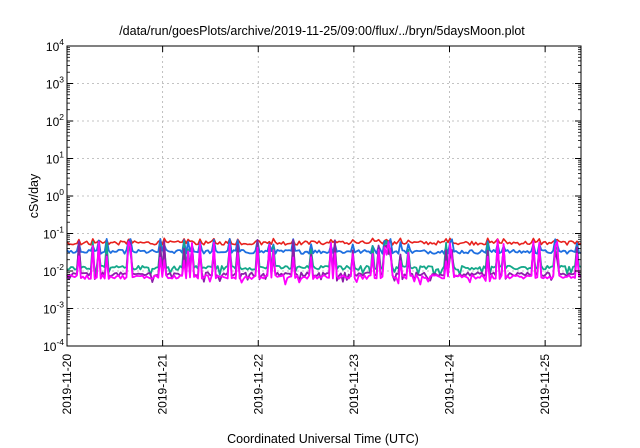 This screenshot has width=640, height=448. I want to click on x-tick-label: 2019-11-21, so click(163, 384).